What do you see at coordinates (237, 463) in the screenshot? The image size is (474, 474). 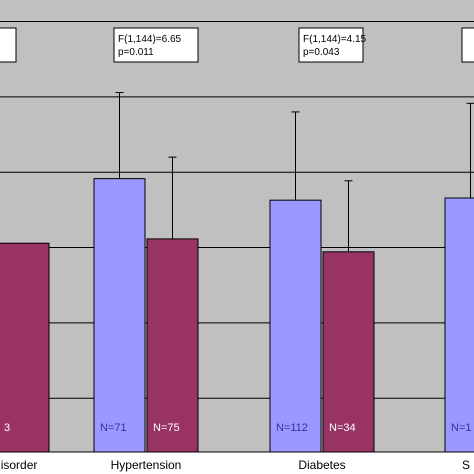 I see `axis-strip` at bounding box center [237, 463].